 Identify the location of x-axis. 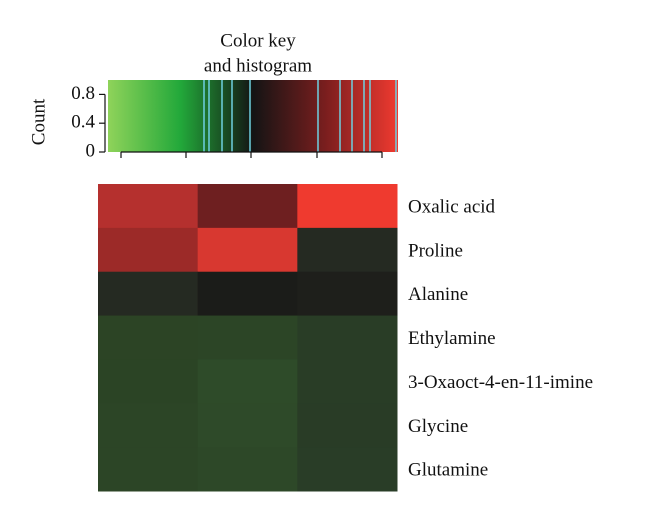
(251, 154).